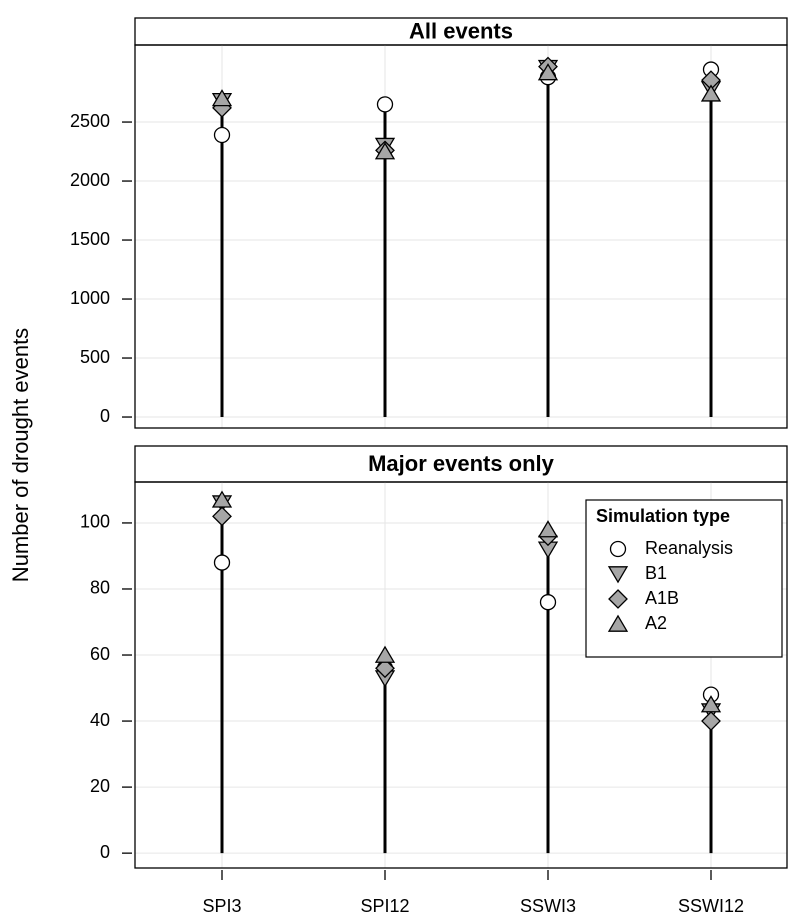 This screenshot has width=790, height=920. I want to click on legend-label: Reanalysis, so click(689, 548).